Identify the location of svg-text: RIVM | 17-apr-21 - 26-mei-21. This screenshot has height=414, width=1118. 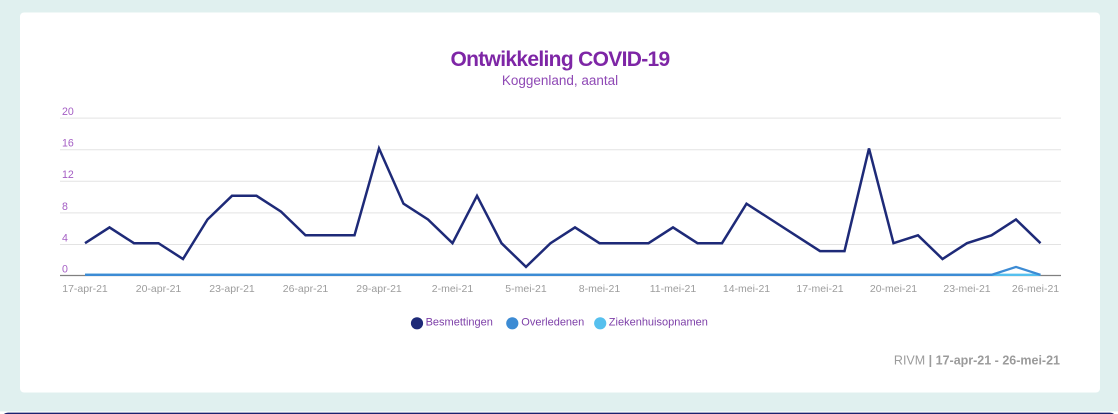
(977, 361).